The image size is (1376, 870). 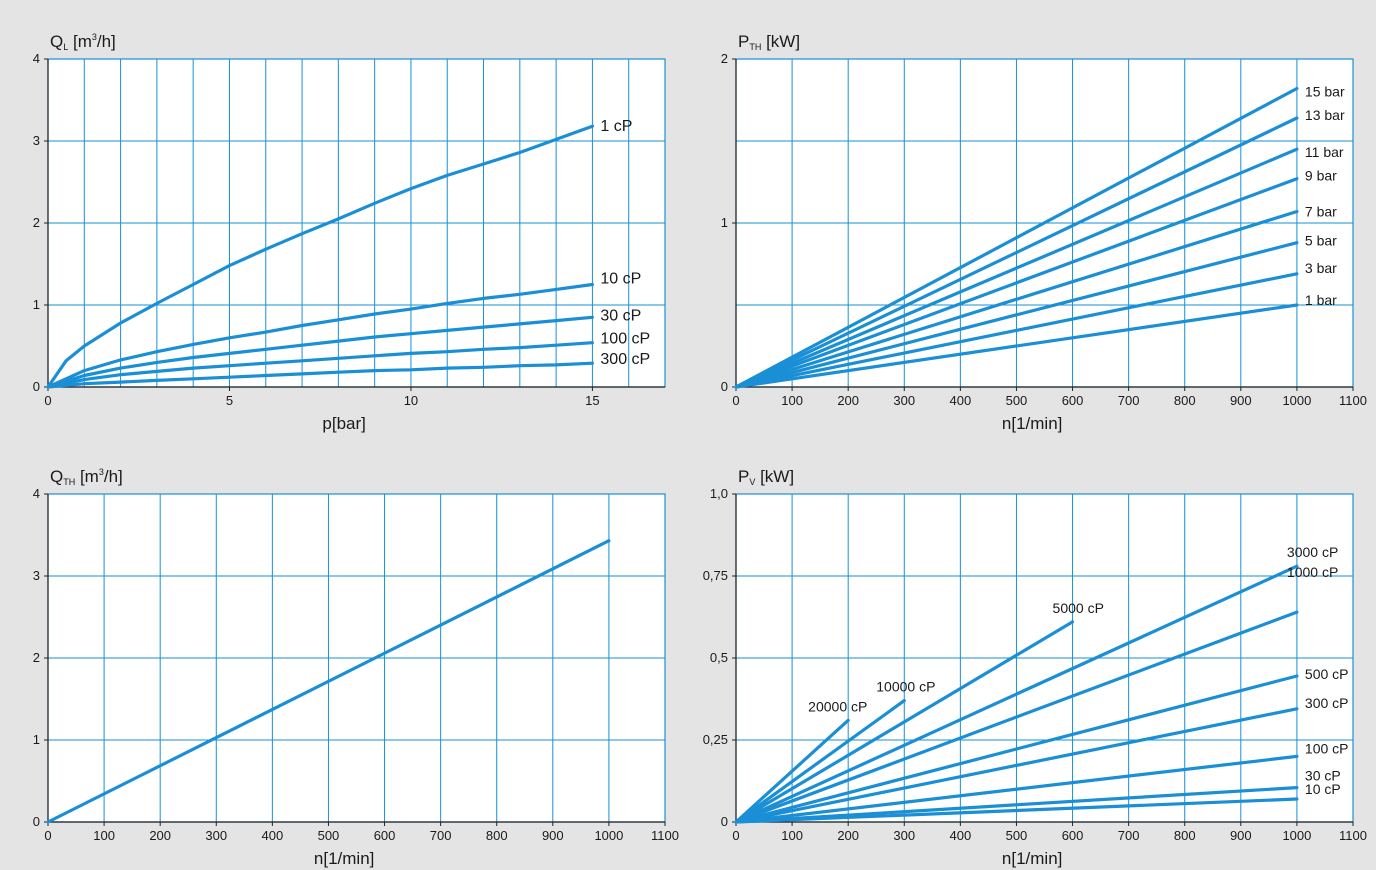 I want to click on series-line-100-cp, so click(x=1016, y=789).